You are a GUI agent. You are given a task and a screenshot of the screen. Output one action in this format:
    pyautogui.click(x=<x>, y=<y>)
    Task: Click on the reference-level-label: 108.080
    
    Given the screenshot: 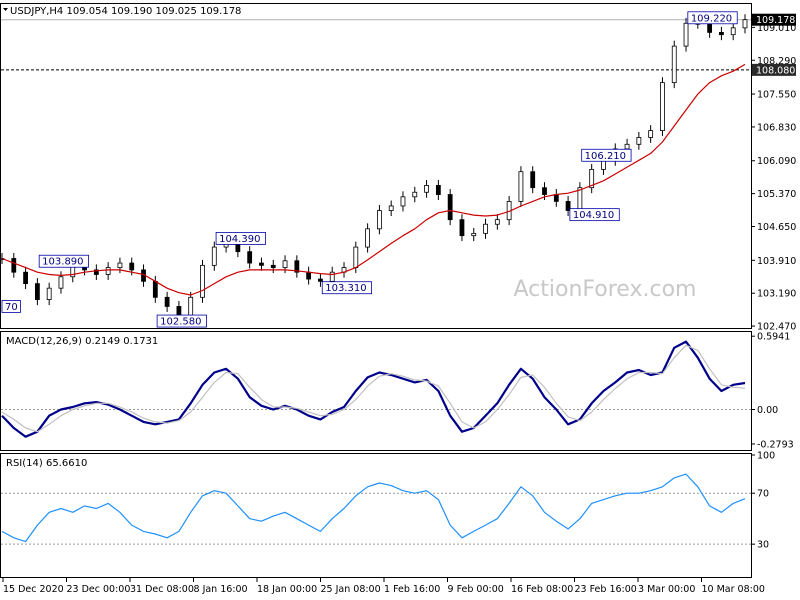 What is the action you would take?
    pyautogui.click(x=775, y=70)
    